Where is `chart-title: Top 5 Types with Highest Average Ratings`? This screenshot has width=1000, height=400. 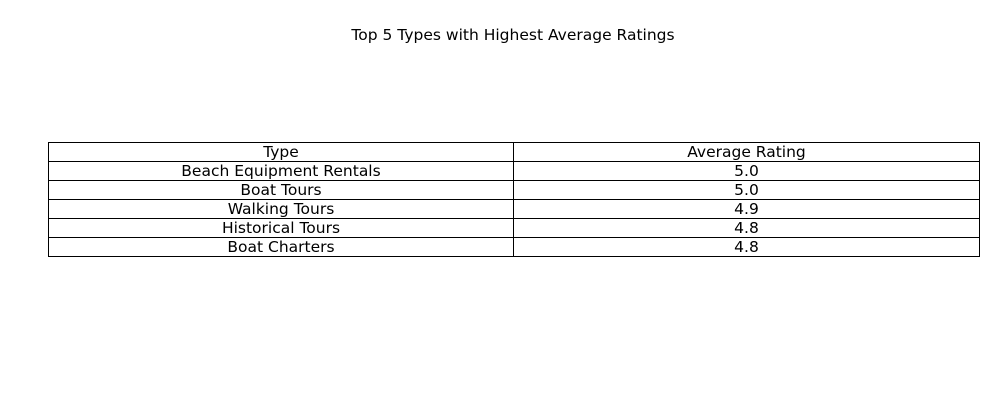 chart-title: Top 5 Types with Highest Average Ratings is located at coordinates (513, 35).